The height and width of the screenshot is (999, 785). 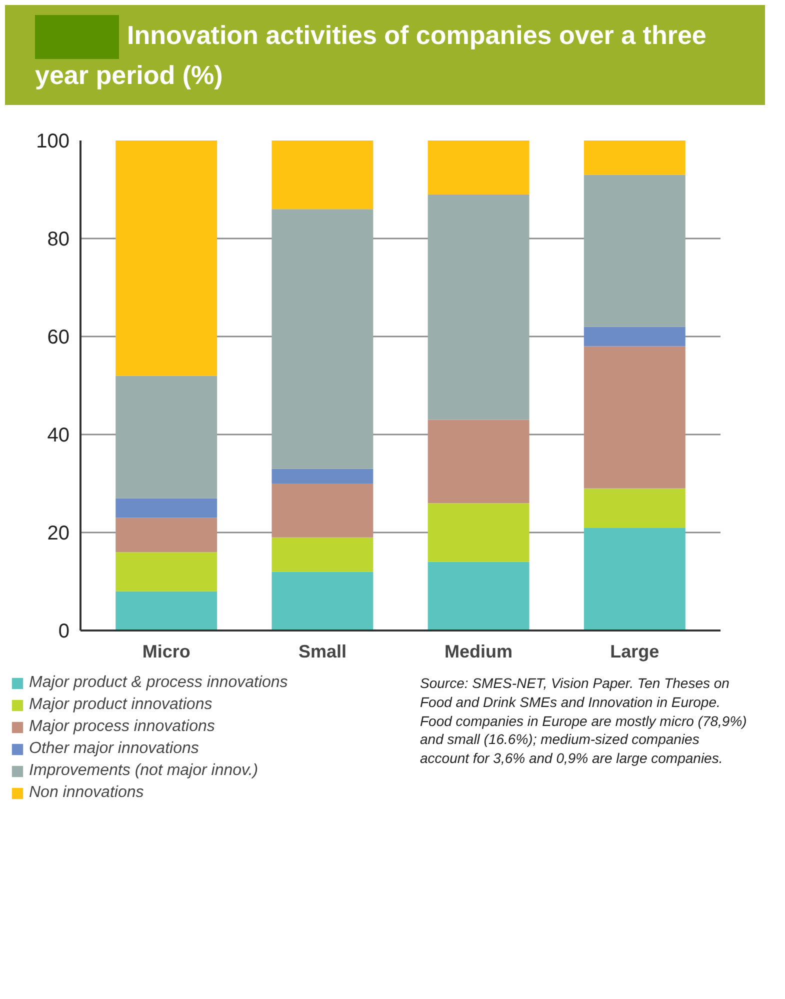 I want to click on source-note: Source: SMES-NET, Vision Paper. Ten Theses on Food and Drink SMEs and Innovation in Europe. Food companies in Europe are mostly micro (78,9%) and small (16.6%); medium-sized companies account for 3,6% and 0,9% are large companies., so click(x=584, y=721).